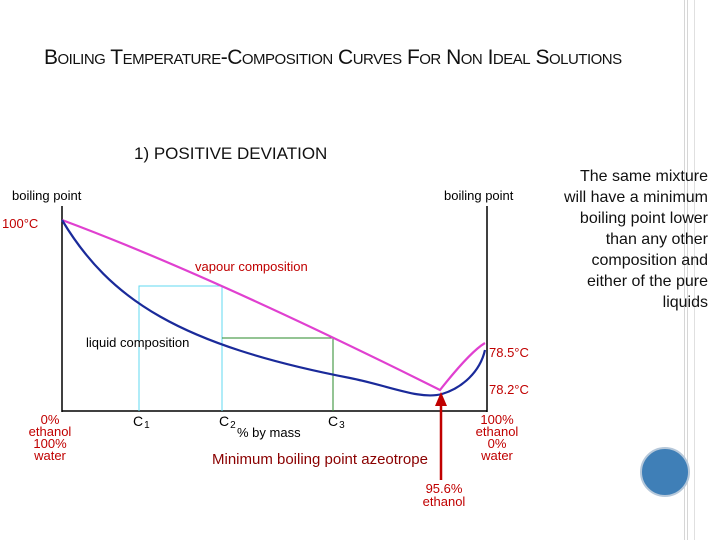 This screenshot has height=540, width=720. I want to click on azeotrope-caption: Minimum boiling point azeotrope, so click(320, 459).